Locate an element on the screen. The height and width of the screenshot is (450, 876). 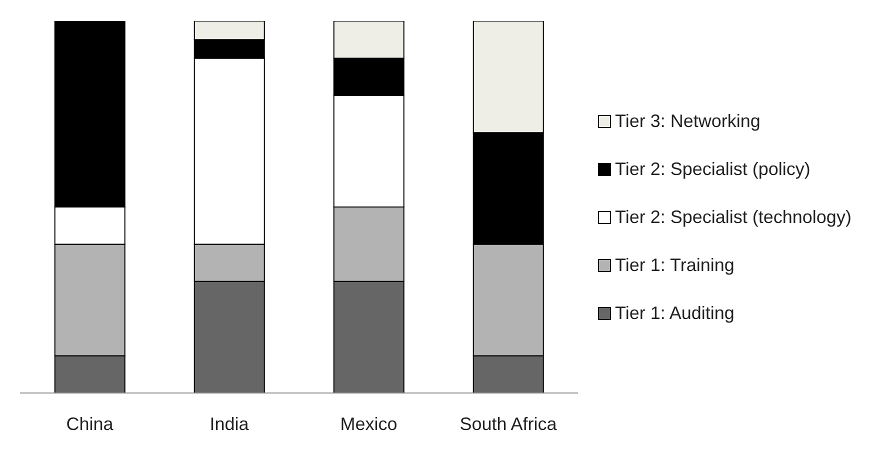
legend-label: Tier 2: Specialist (policy) is located at coordinates (712, 169).